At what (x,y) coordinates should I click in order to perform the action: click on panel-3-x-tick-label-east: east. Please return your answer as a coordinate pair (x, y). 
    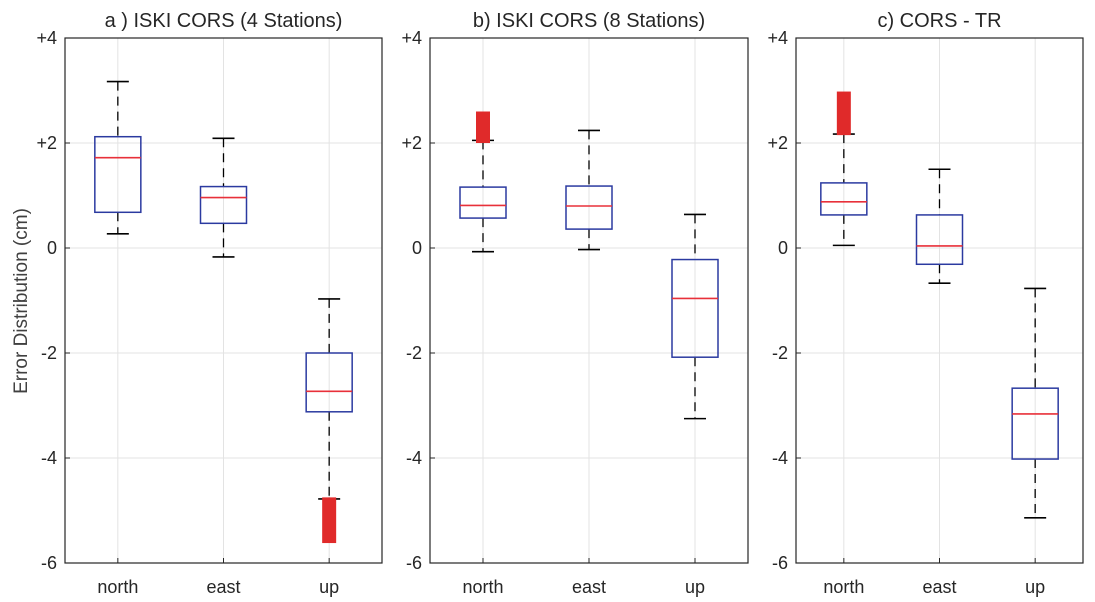
    Looking at the image, I should click on (939, 587).